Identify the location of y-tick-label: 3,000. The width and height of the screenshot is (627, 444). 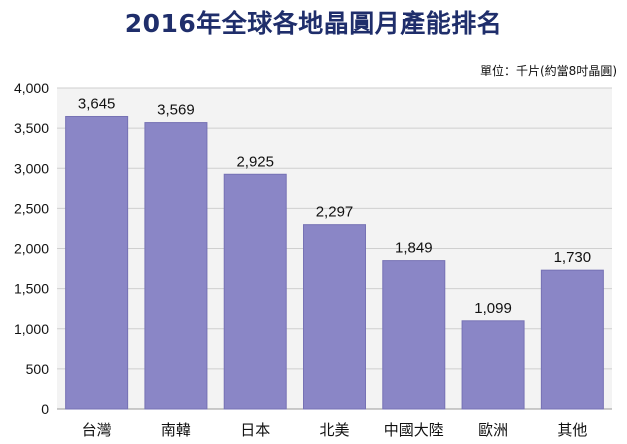
(31, 168).